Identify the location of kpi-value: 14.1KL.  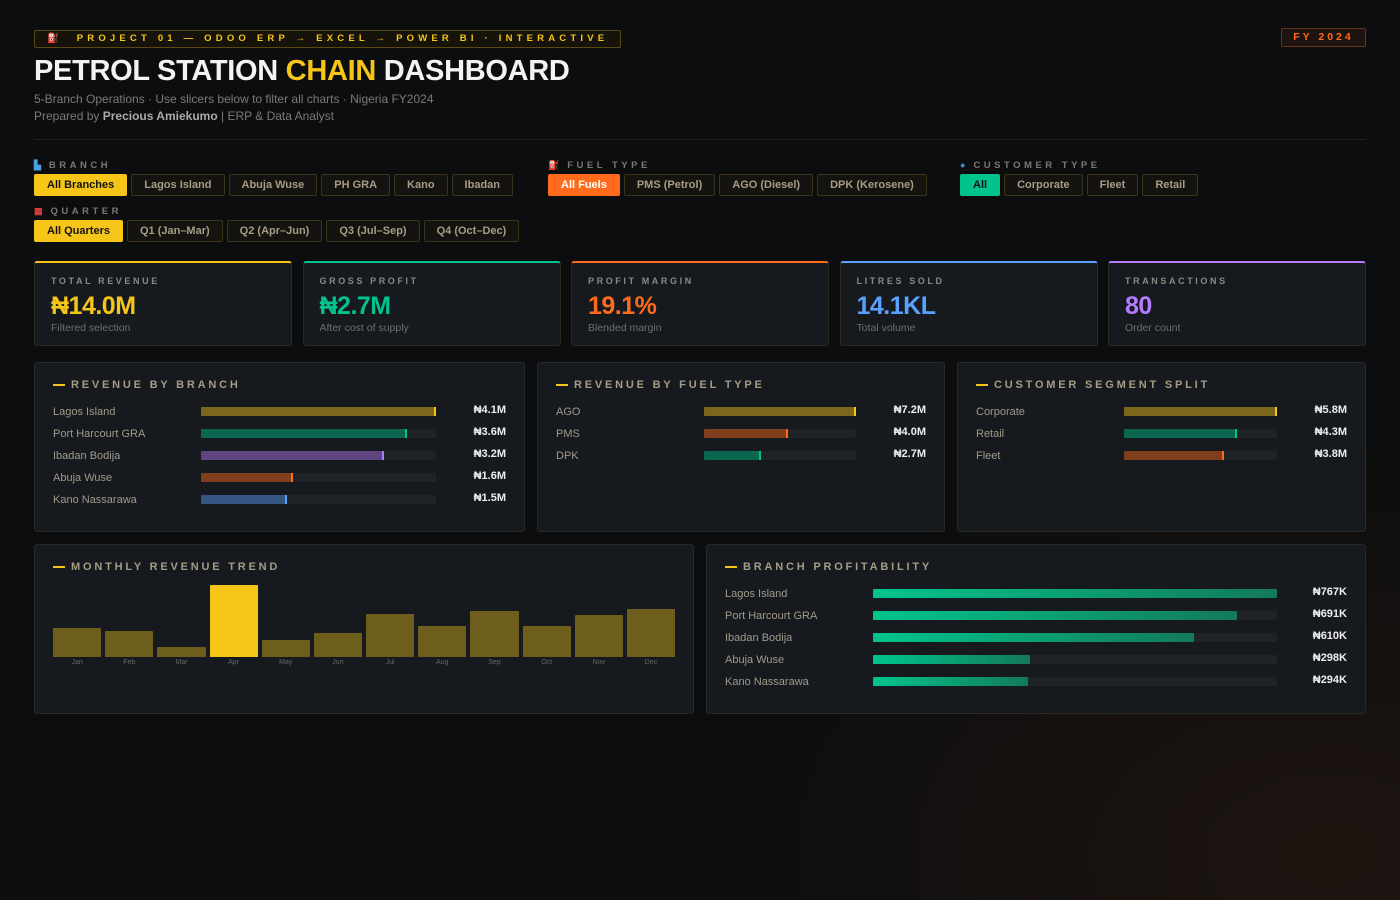
(896, 306).